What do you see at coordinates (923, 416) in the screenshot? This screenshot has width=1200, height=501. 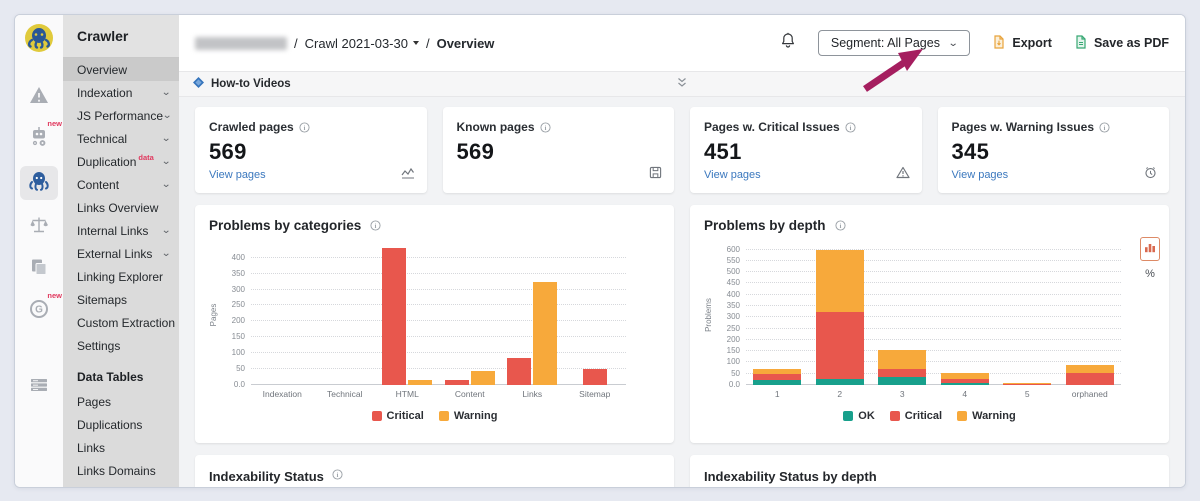 I see `legend-label: Critical` at bounding box center [923, 416].